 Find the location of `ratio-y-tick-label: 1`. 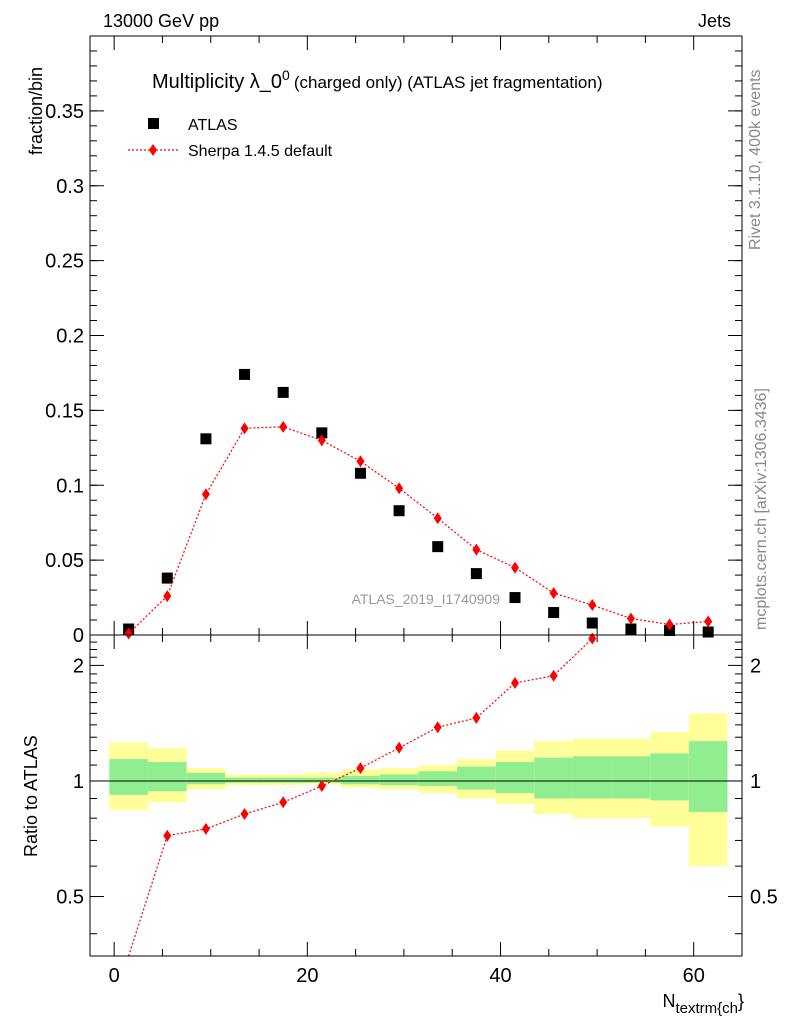

ratio-y-tick-label: 1 is located at coordinates (78, 782).